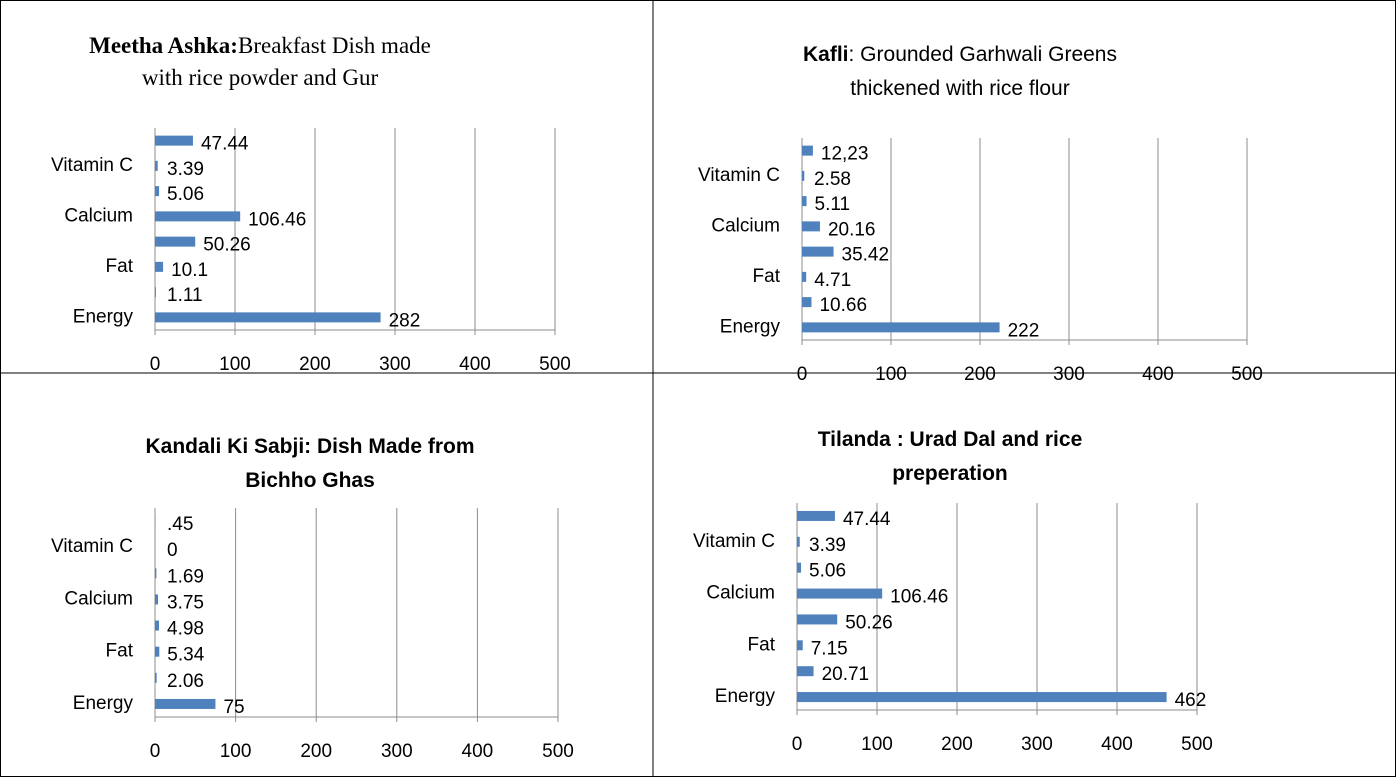 The width and height of the screenshot is (1396, 777). I want to click on title-bold: Kafli, so click(826, 54).